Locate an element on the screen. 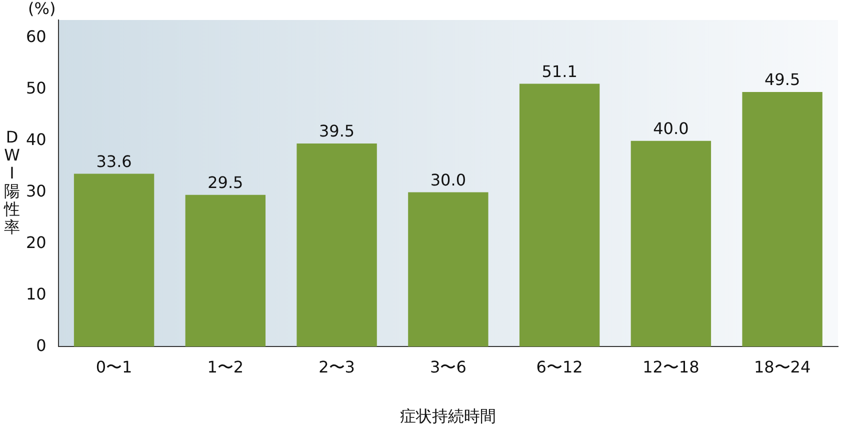 The image size is (841, 431). x-tick-label: 2〜3 is located at coordinates (336, 366).